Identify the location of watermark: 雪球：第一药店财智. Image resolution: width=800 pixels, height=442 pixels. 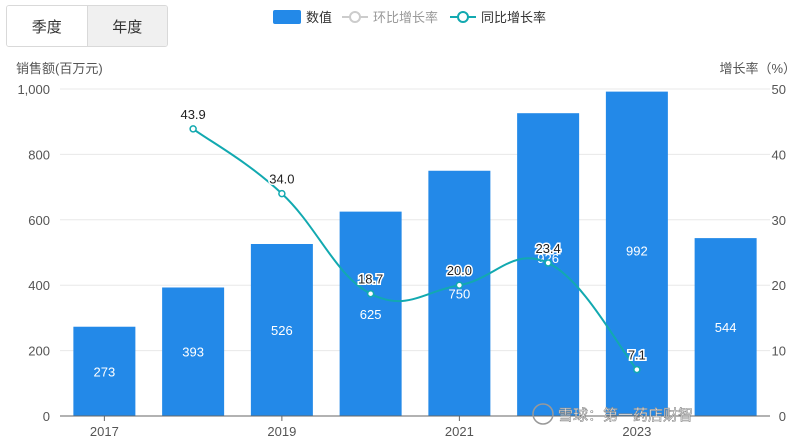
(612, 414).